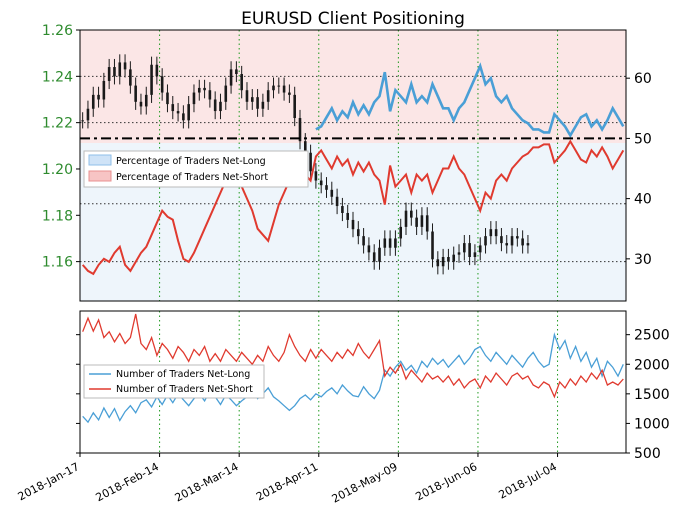  I want to click on y-tick-label: 1.24, so click(57, 77).